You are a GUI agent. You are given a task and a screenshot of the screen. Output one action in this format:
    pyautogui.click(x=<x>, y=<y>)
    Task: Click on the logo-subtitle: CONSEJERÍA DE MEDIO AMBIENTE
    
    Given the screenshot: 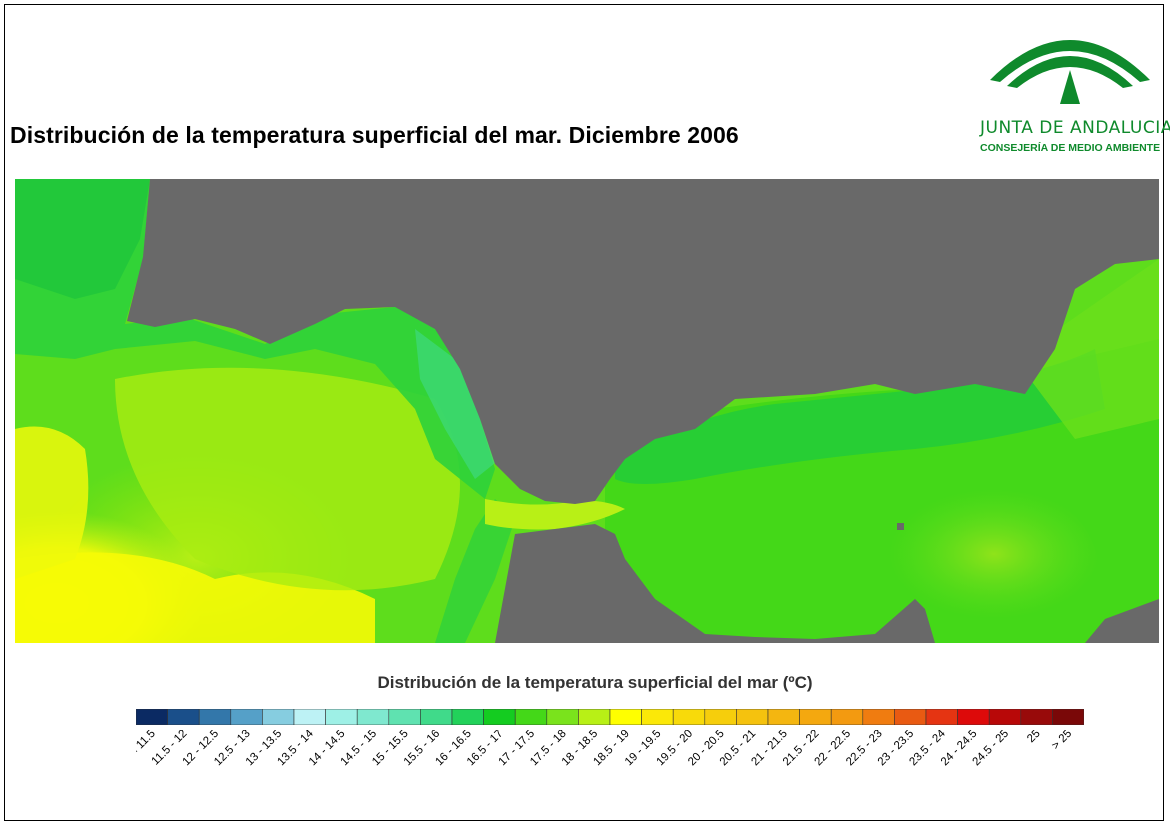 What is the action you would take?
    pyautogui.click(x=1070, y=148)
    